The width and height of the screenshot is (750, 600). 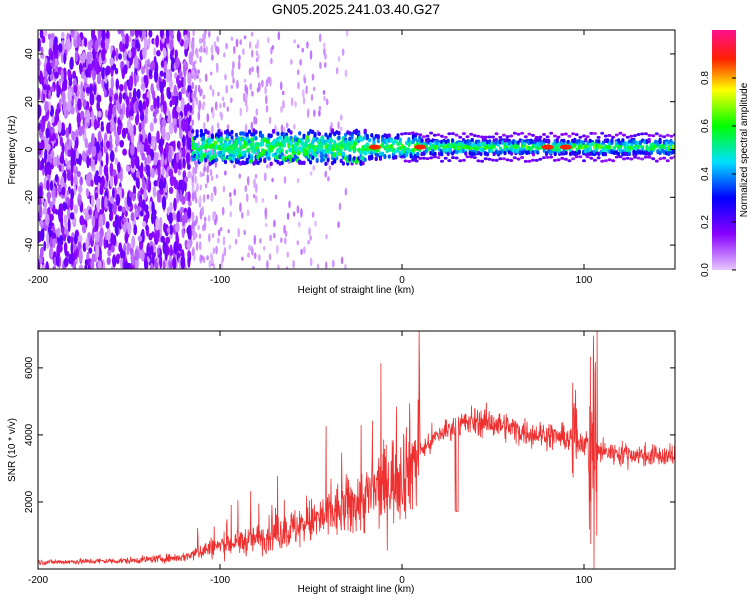 I want to click on x-tick-label: 0, so click(x=402, y=580).